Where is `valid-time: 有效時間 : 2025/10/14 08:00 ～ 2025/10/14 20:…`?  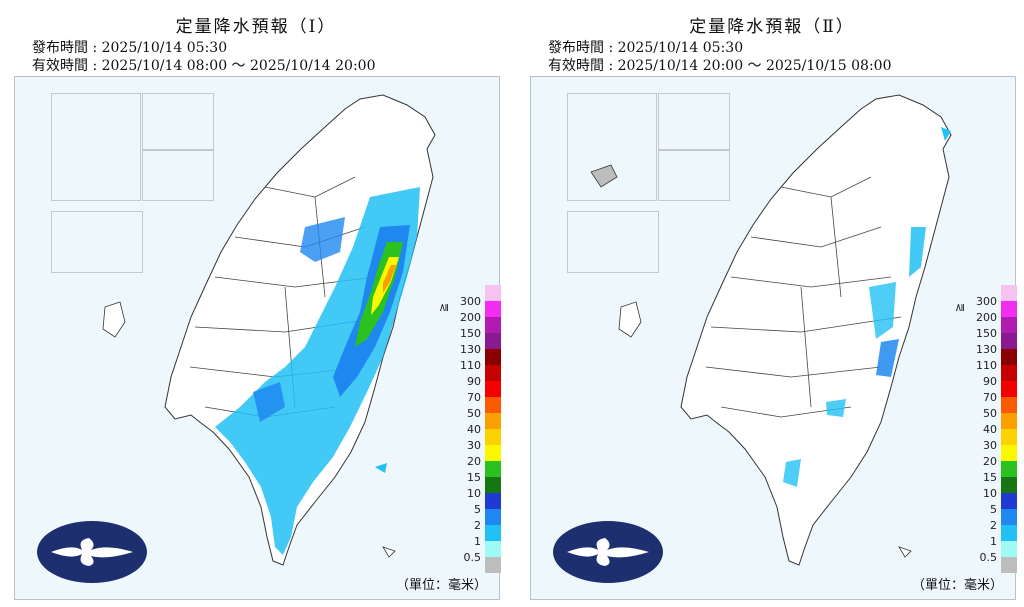
valid-time: 有效時間 : 2025/10/14 08:00 ～ 2025/10/14 20:… is located at coordinates (204, 66).